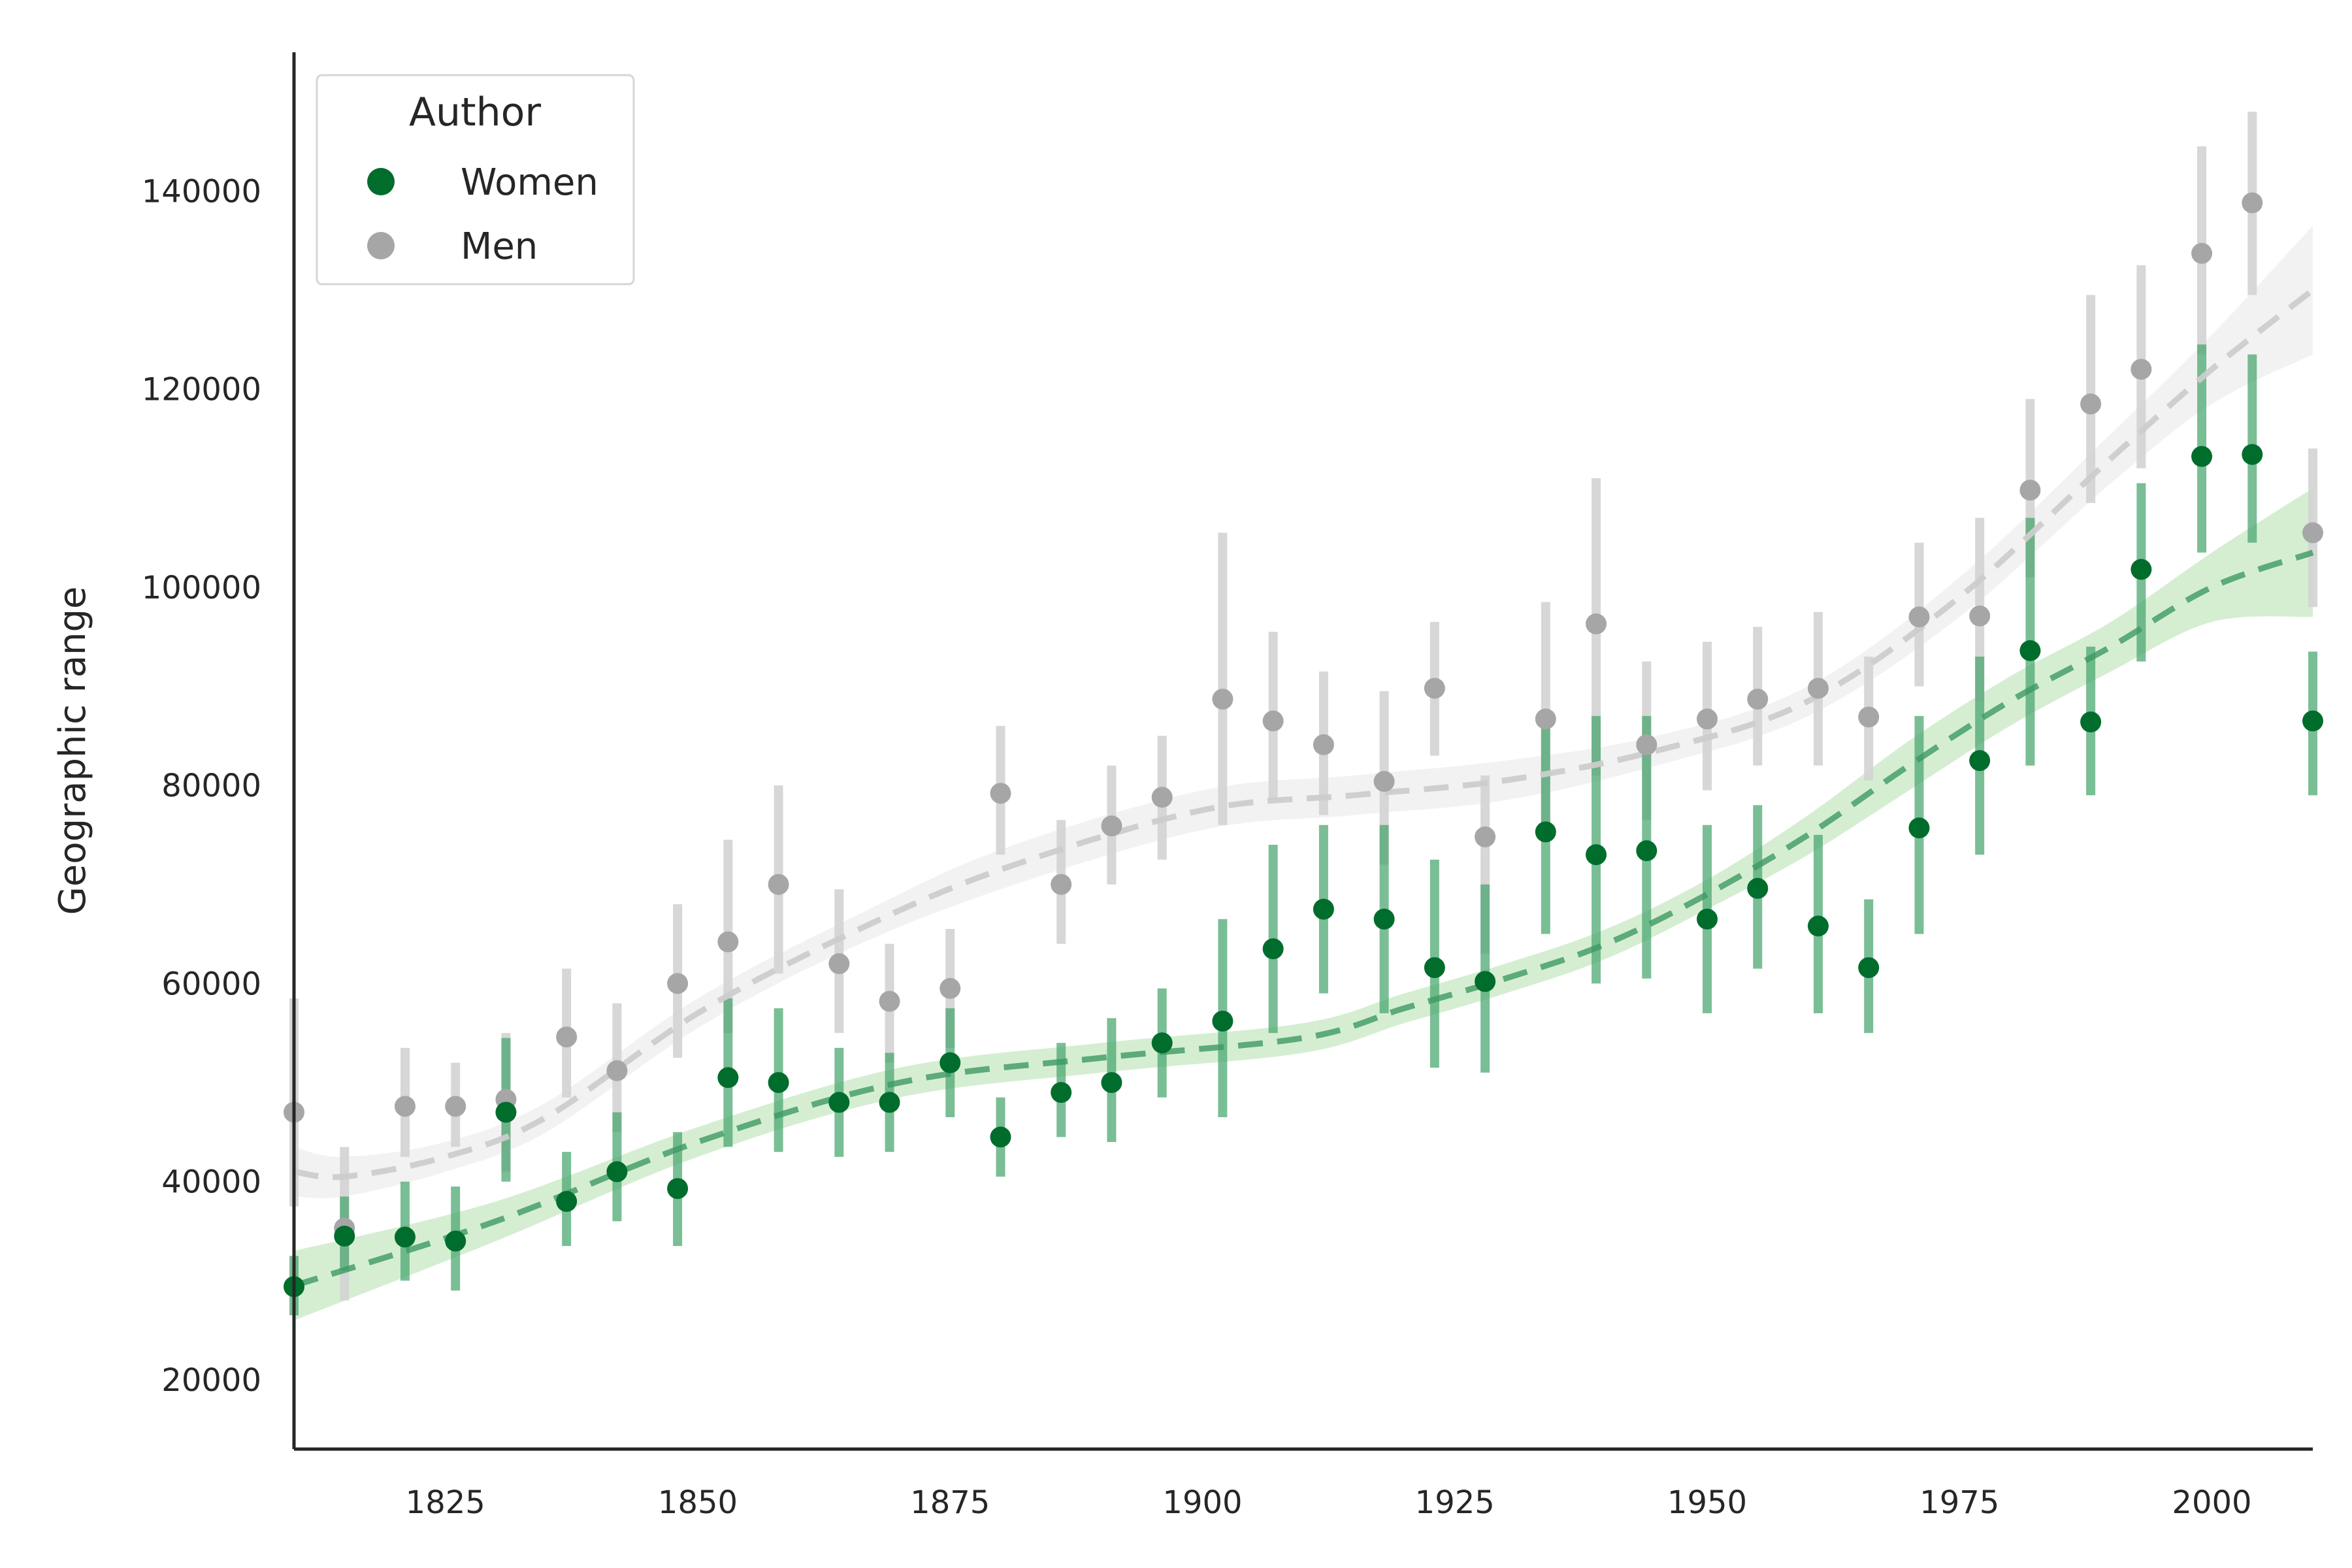  What do you see at coordinates (529, 182) in the screenshot?
I see `legend-label-women: Women` at bounding box center [529, 182].